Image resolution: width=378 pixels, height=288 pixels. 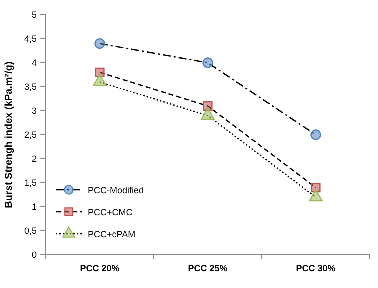 What do you see at coordinates (30, 135) in the screenshot?
I see `y-tick-label: 2,5` at bounding box center [30, 135].